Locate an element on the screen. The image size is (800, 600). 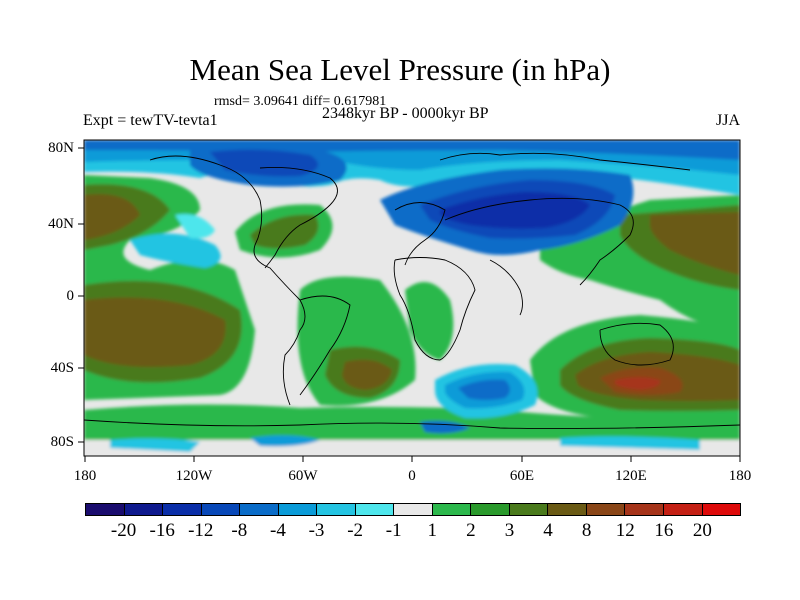
contour-eurasia-deepblue is located at coordinates (515, 210).